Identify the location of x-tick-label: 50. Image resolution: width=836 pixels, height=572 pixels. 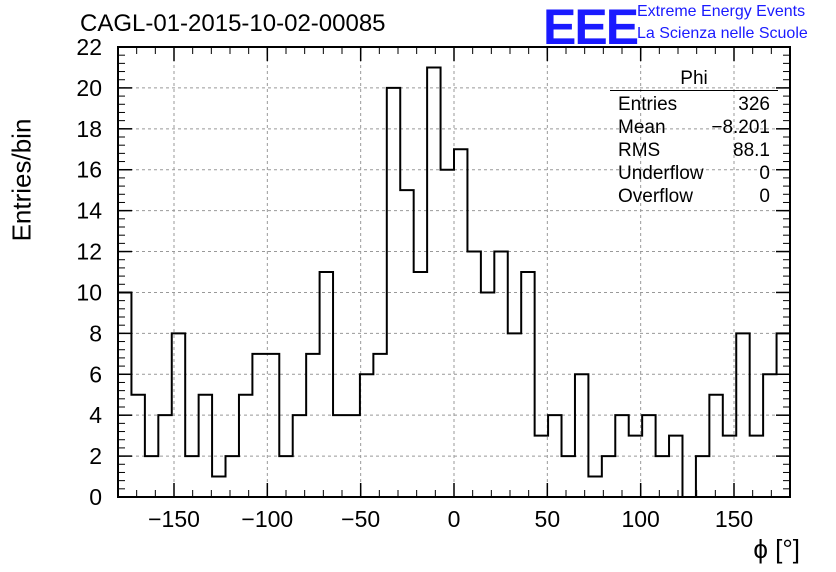
(548, 519).